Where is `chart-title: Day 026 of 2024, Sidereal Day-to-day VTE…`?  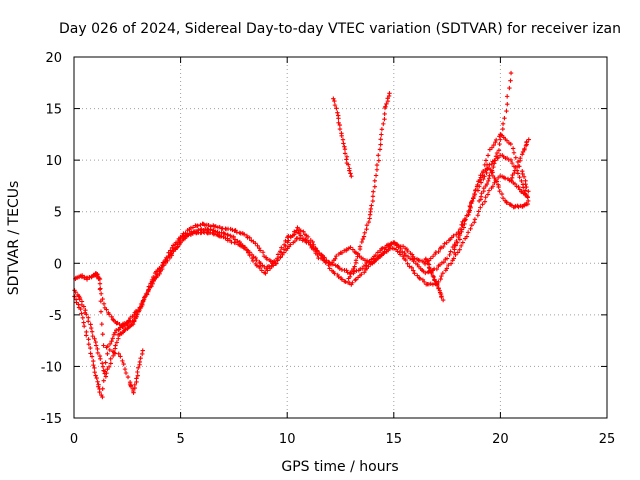
chart-title: Day 026 of 2024, Sidereal Day-to-day VTE… is located at coordinates (340, 29).